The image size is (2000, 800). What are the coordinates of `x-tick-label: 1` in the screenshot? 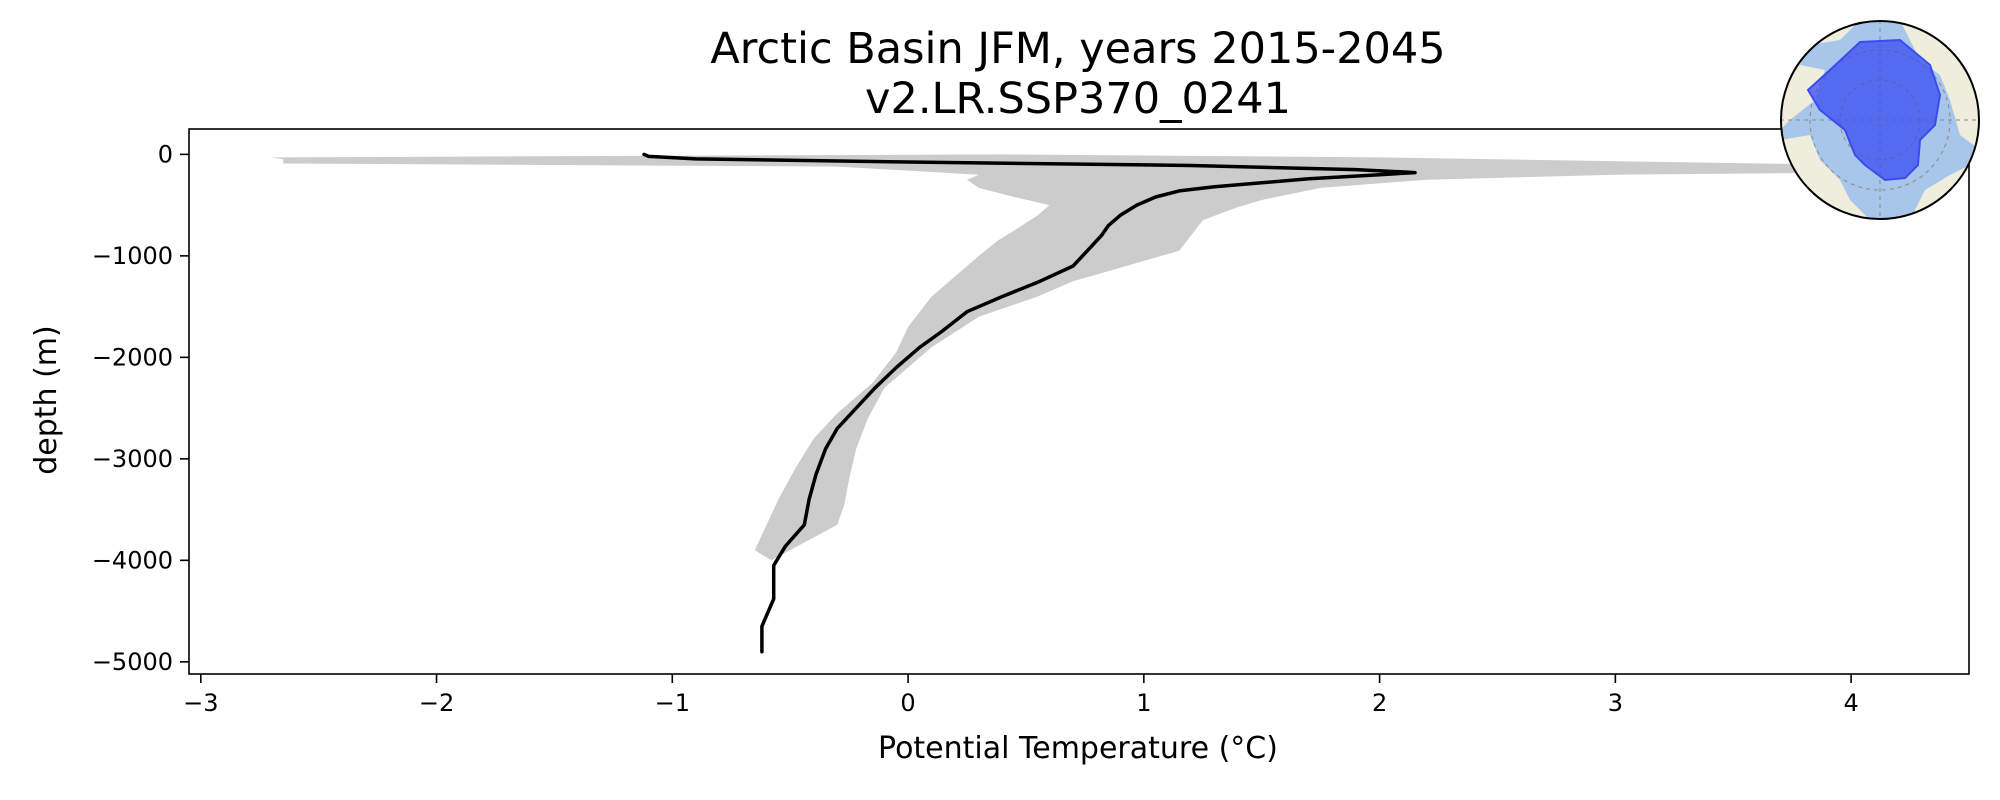 It's located at (1143, 703).